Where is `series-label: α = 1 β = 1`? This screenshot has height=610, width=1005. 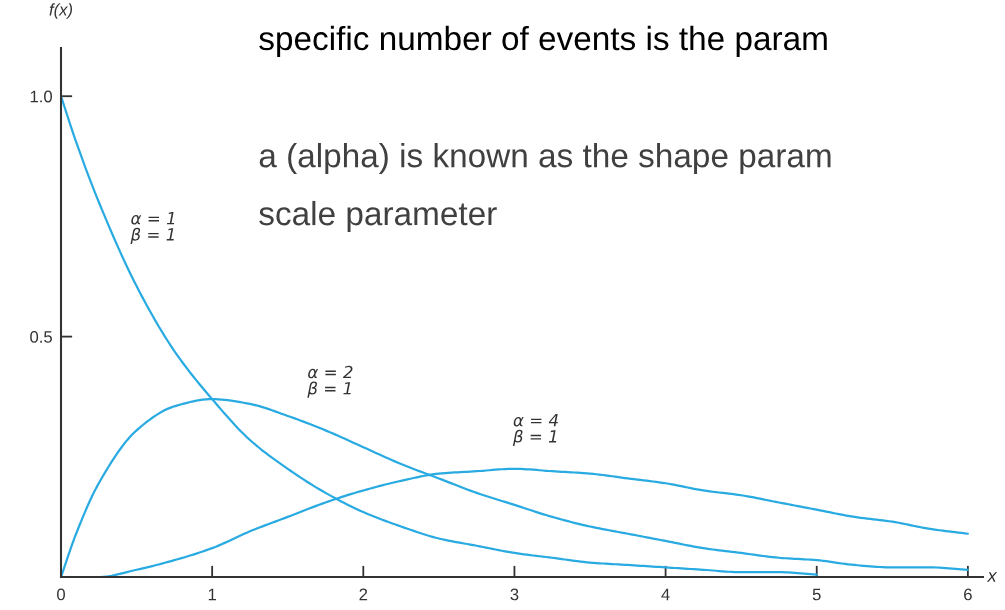 series-label: α = 1 β = 1 is located at coordinates (152, 228).